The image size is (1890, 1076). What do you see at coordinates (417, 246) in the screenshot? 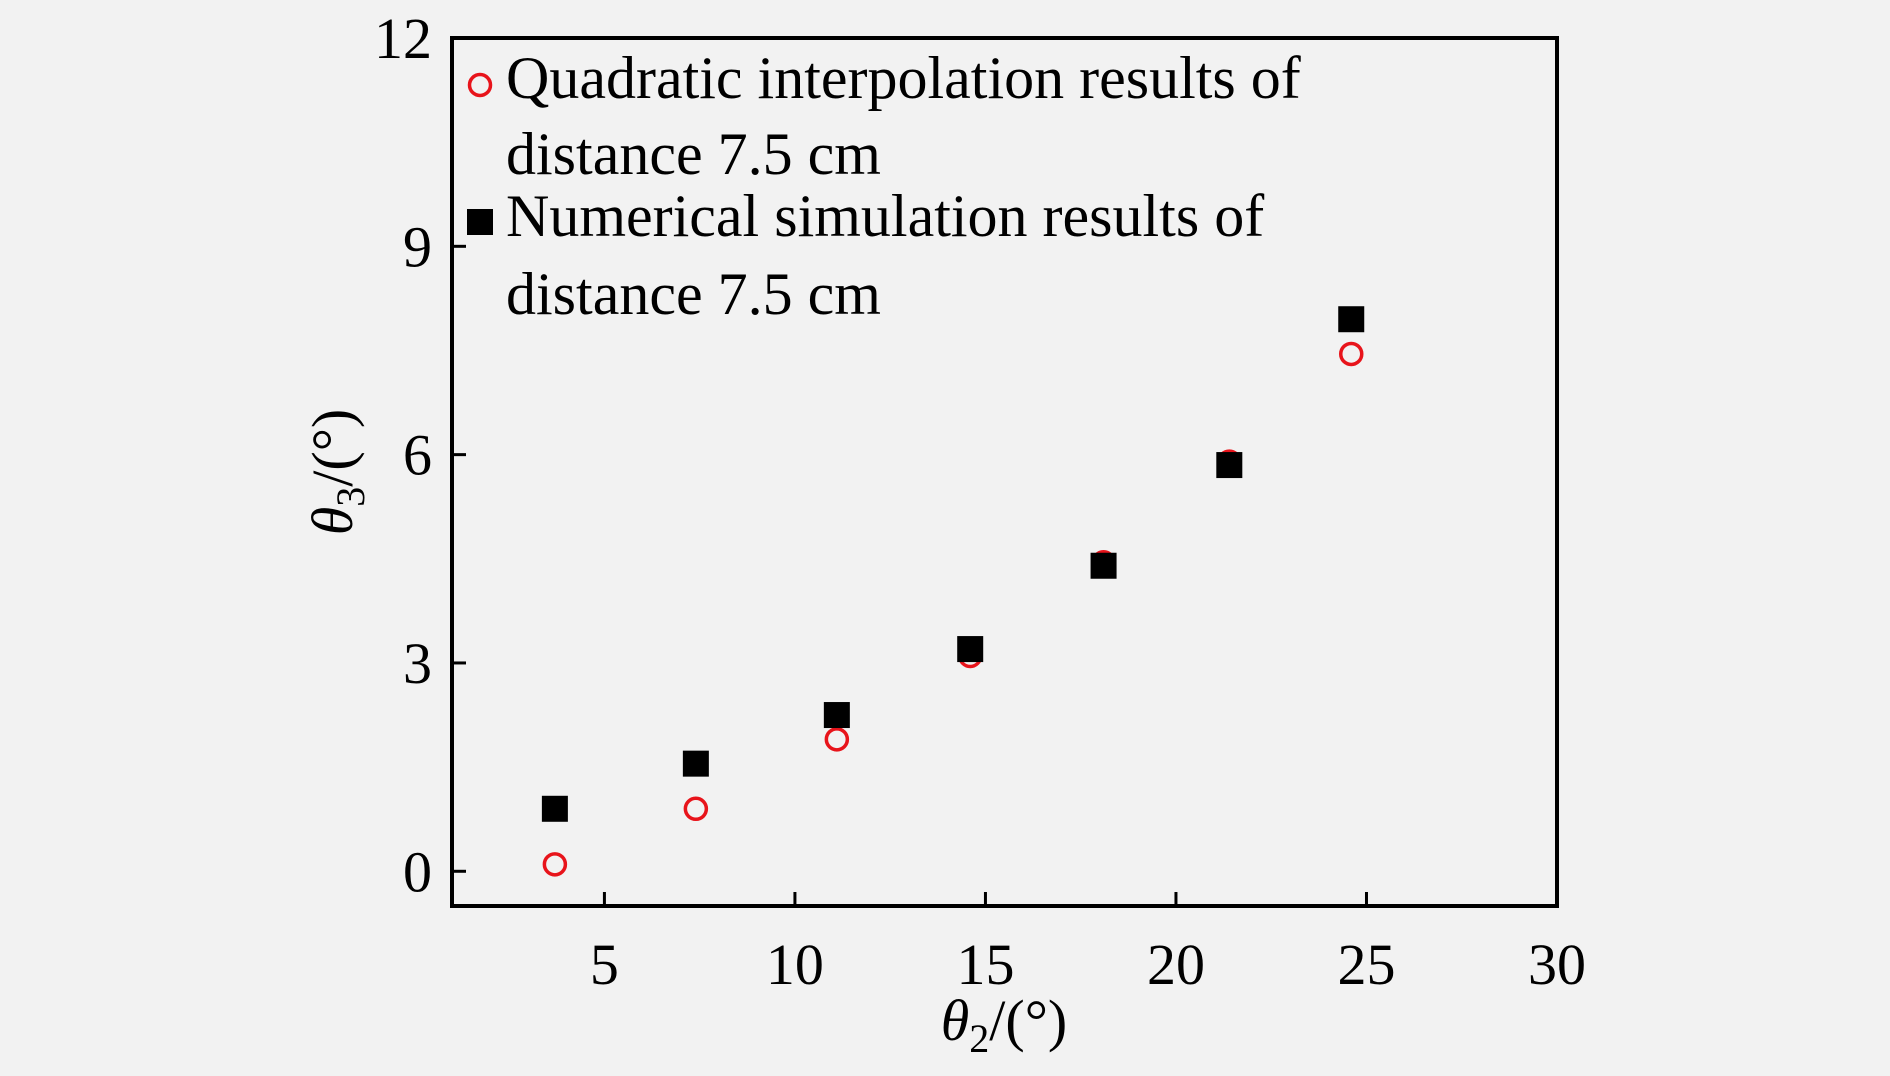
I see `y-tick-label: 9` at bounding box center [417, 246].